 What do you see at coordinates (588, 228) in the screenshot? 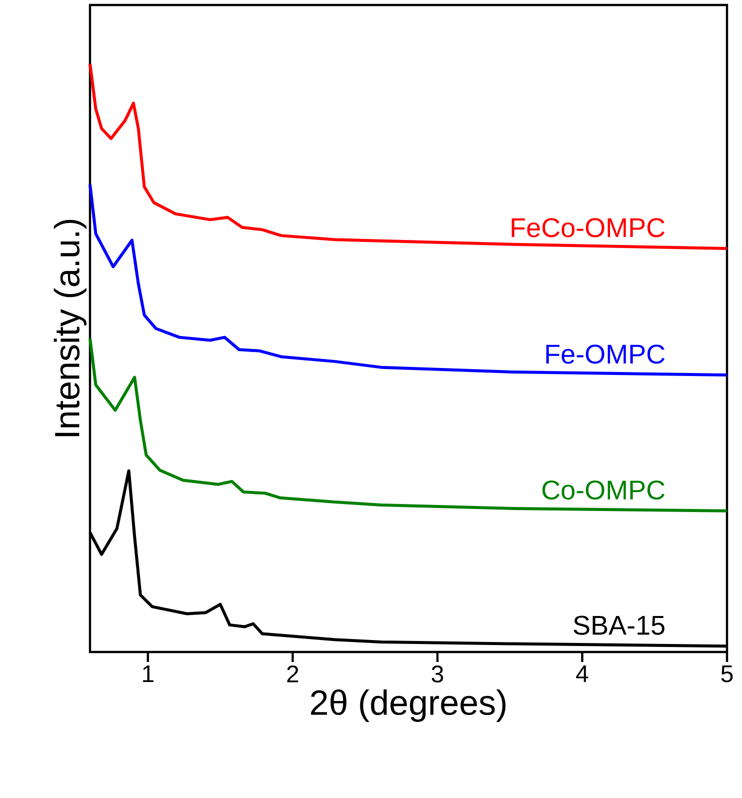
I see `series-label: FeCo-OMPC` at bounding box center [588, 228].